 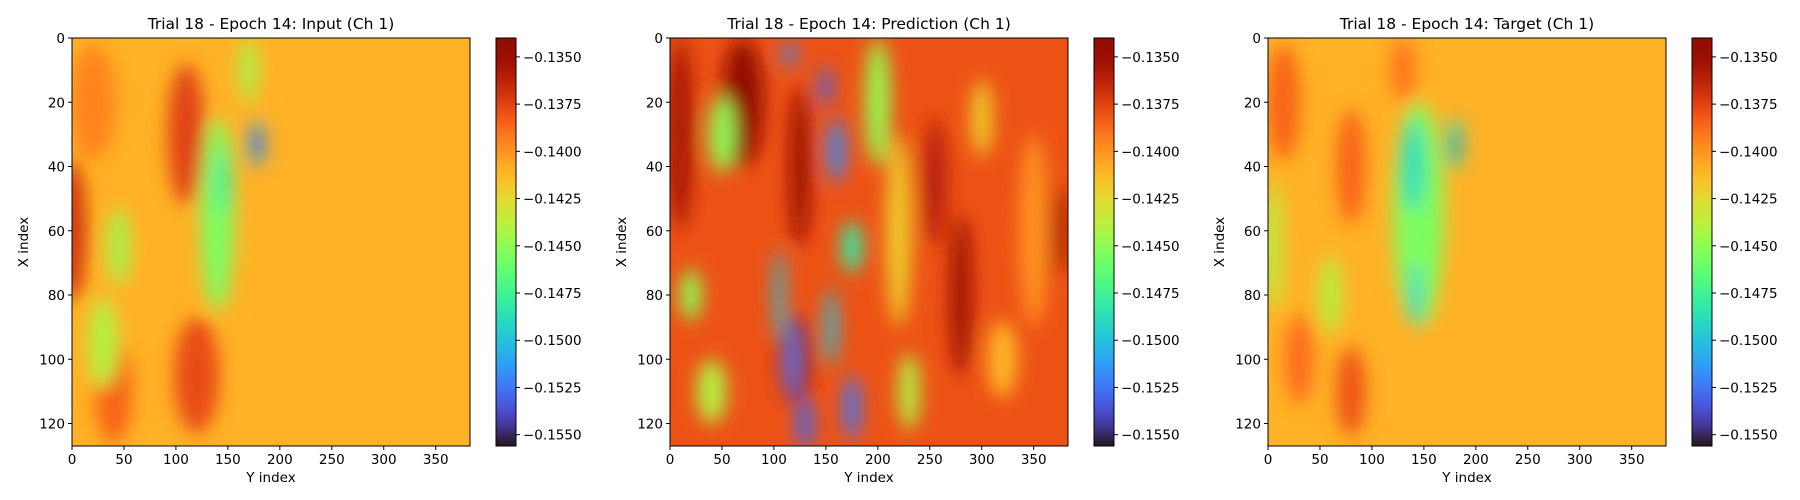 What do you see at coordinates (982, 460) in the screenshot?
I see `x-tick-label: 300` at bounding box center [982, 460].